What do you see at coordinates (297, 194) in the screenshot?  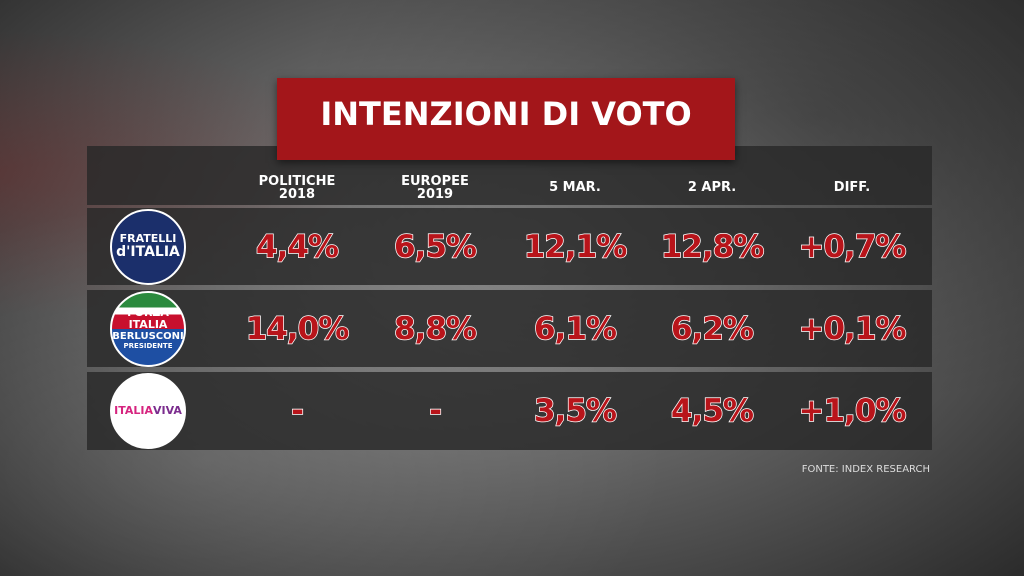 I see `header-line: 2018` at bounding box center [297, 194].